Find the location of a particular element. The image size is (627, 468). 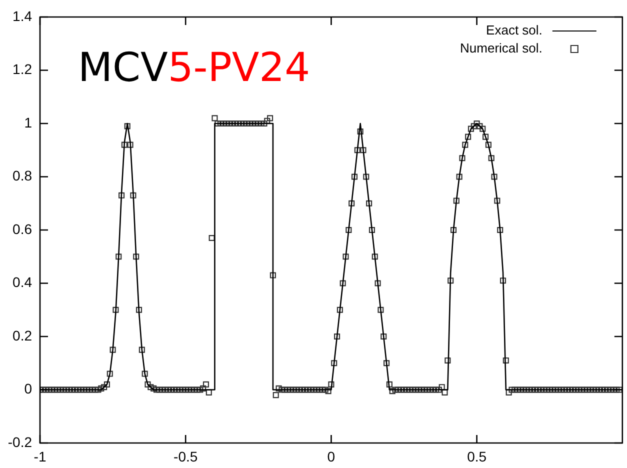

y-tick-label: 0 is located at coordinates (28, 388).